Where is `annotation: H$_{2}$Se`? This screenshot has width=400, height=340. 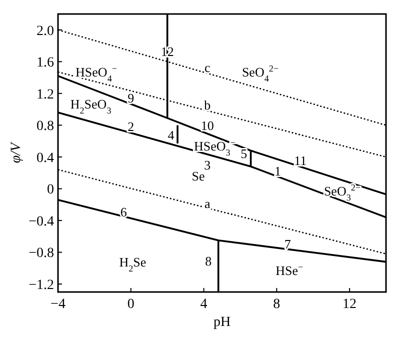 annotation: H$_{2}$Se is located at coordinates (132, 264).